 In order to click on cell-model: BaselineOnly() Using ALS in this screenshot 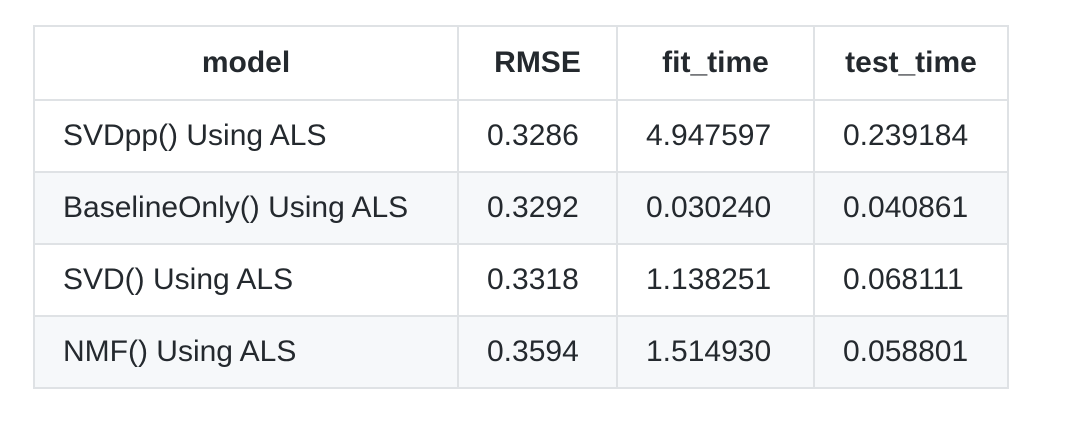, I will do `click(246, 208)`.